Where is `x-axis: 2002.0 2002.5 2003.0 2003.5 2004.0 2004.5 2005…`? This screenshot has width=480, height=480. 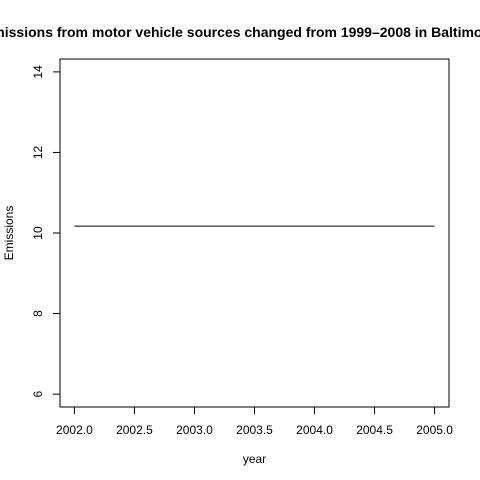 x-axis: 2002.0 2002.5 2003.0 2003.5 2004.0 2004.5 2005… is located at coordinates (254, 421).